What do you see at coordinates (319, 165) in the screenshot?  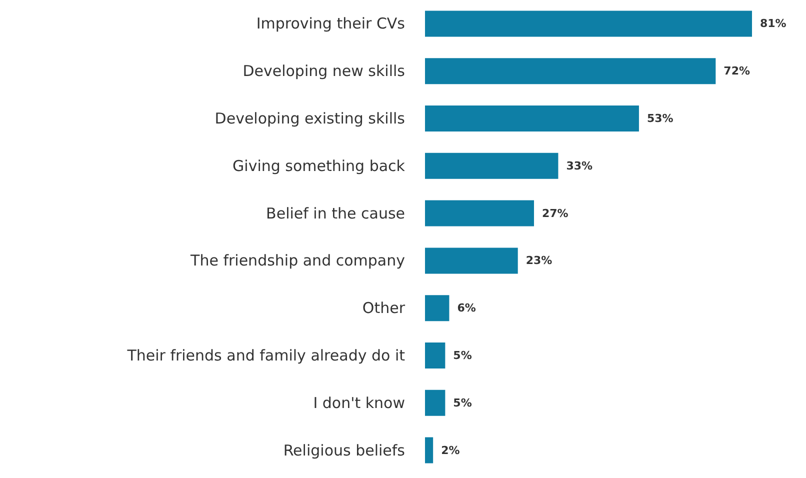 I see `y-tick-label: Giving something back` at bounding box center [319, 165].